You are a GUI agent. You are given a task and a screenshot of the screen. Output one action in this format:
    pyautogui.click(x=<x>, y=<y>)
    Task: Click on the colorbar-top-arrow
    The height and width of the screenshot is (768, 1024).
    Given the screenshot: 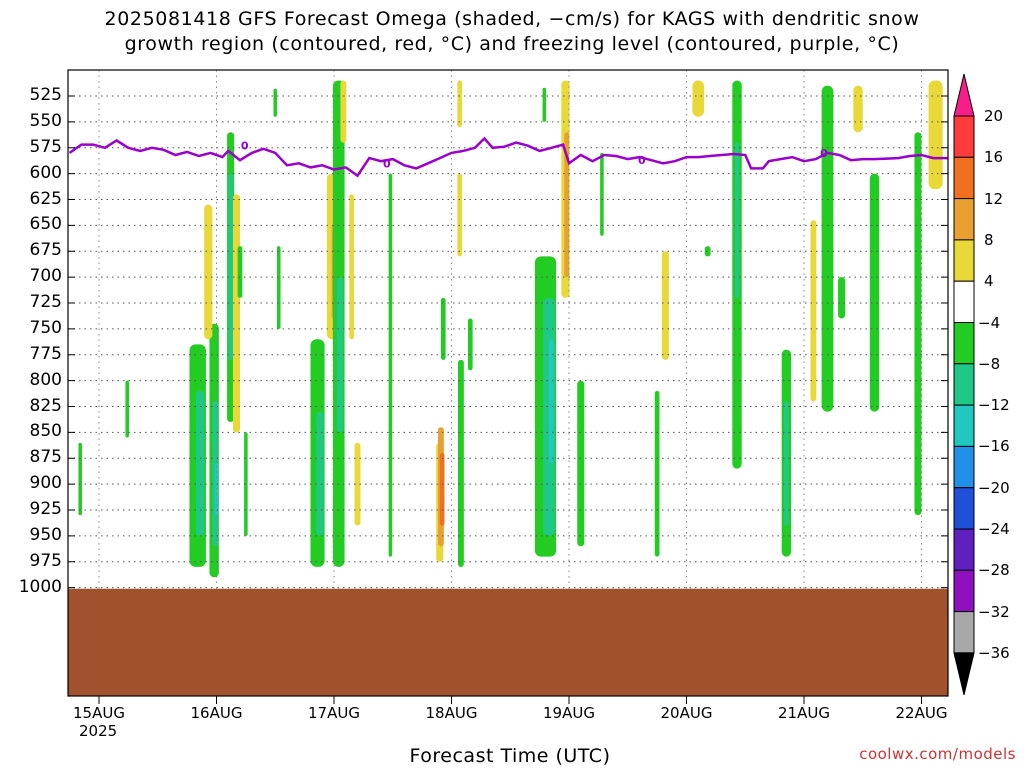 What is the action you would take?
    pyautogui.click(x=964, y=95)
    